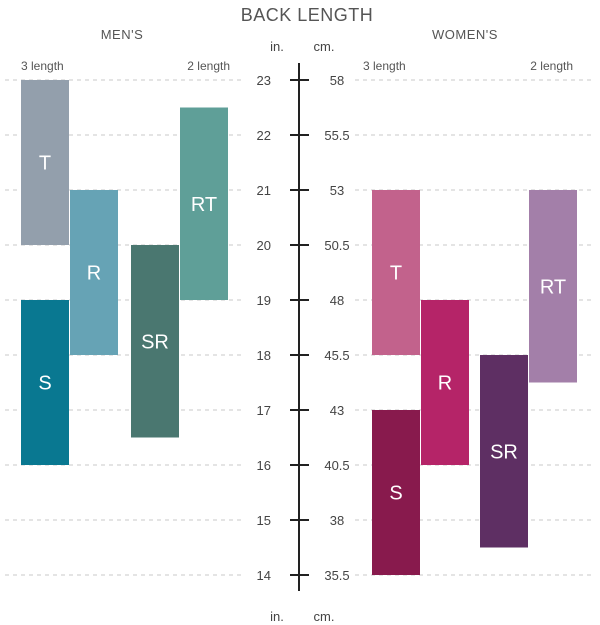 The image size is (600, 625). What do you see at coordinates (277, 46) in the screenshot?
I see `inch-unit-top: in.` at bounding box center [277, 46].